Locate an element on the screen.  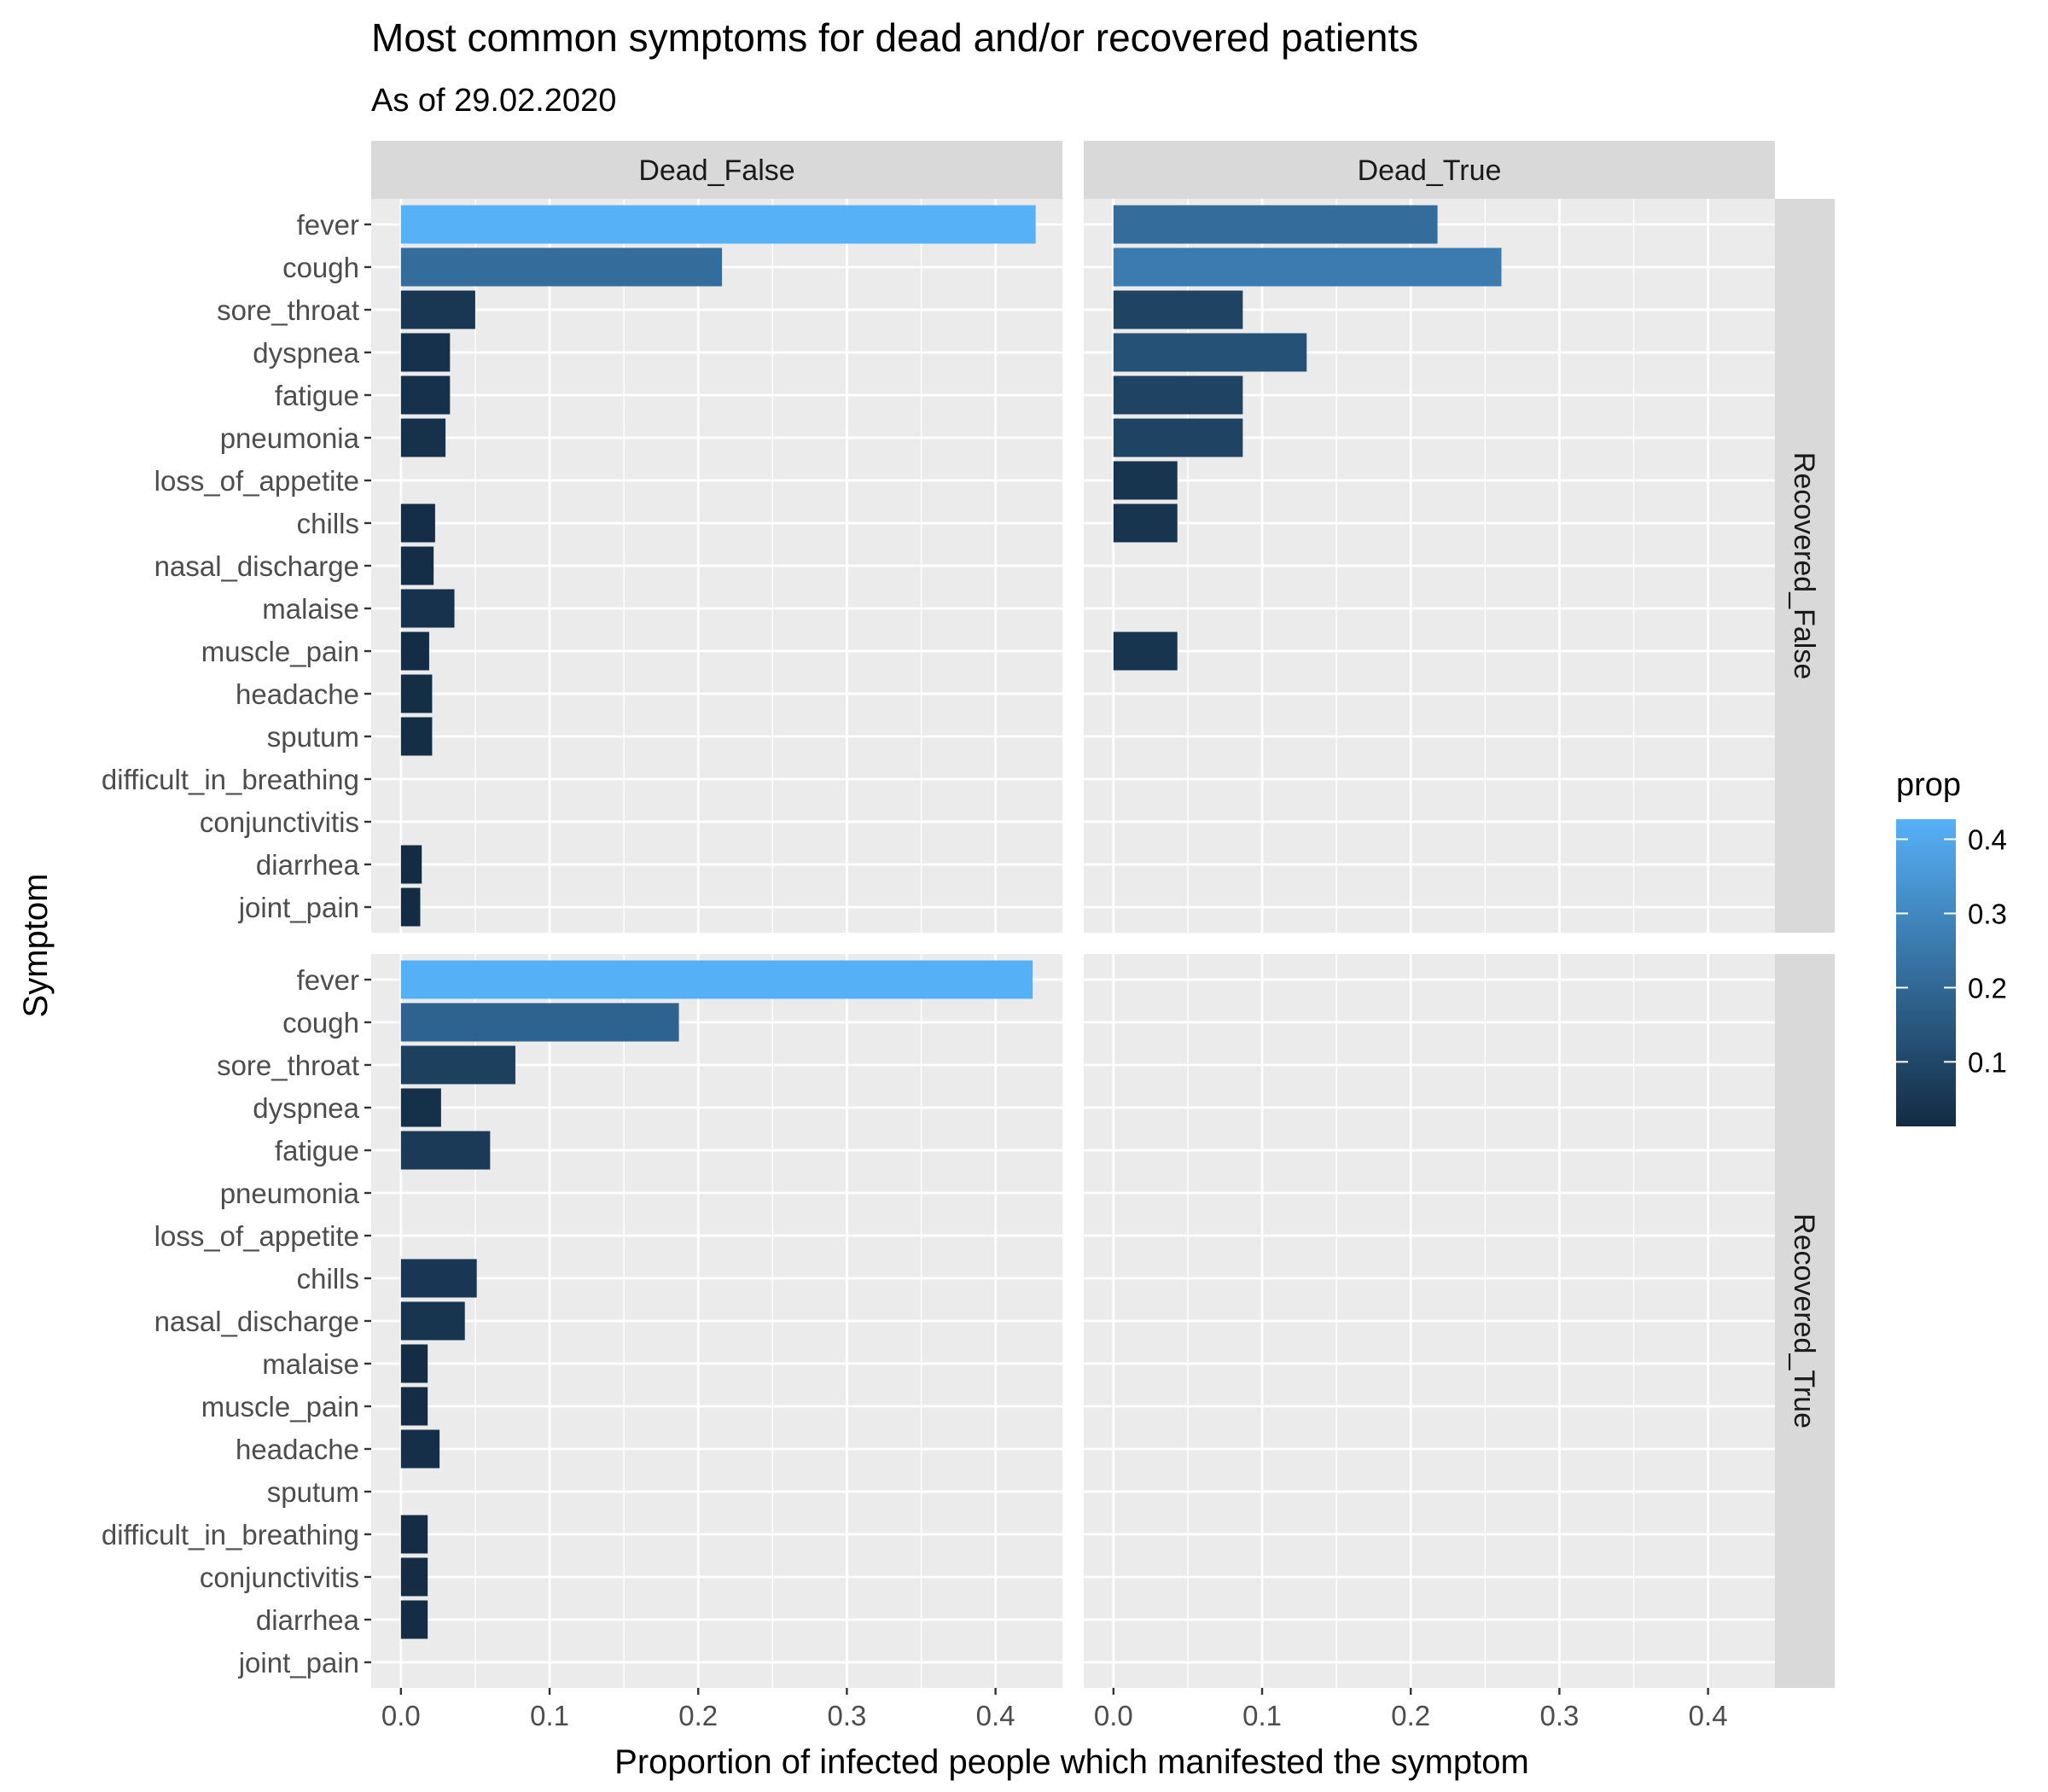
row-strip-label: Recovered_True is located at coordinates (1804, 1320).